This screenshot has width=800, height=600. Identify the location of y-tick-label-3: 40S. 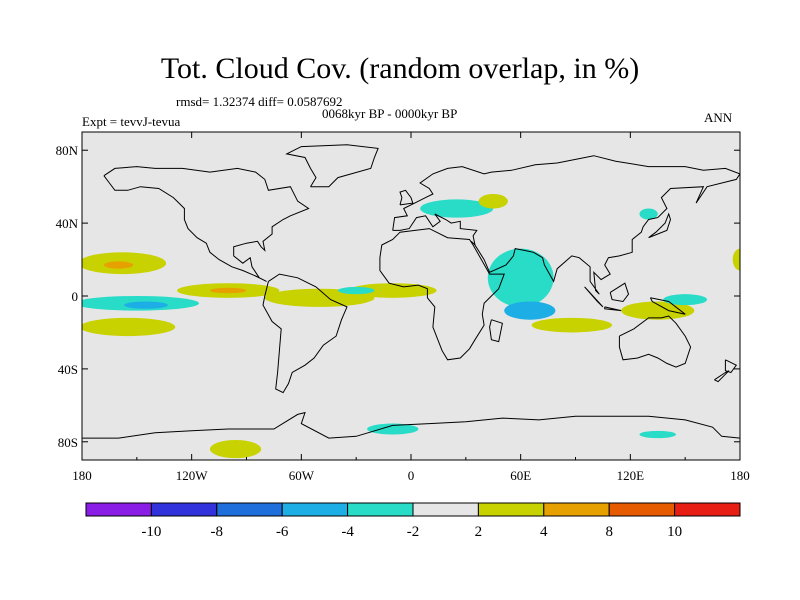
(68, 369).